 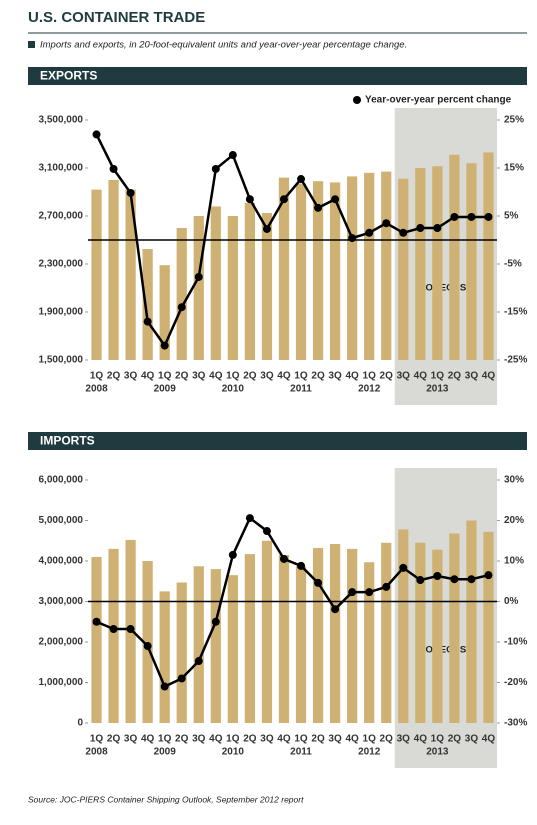 What do you see at coordinates (514, 480) in the screenshot?
I see `y2-tick-label: 30%` at bounding box center [514, 480].